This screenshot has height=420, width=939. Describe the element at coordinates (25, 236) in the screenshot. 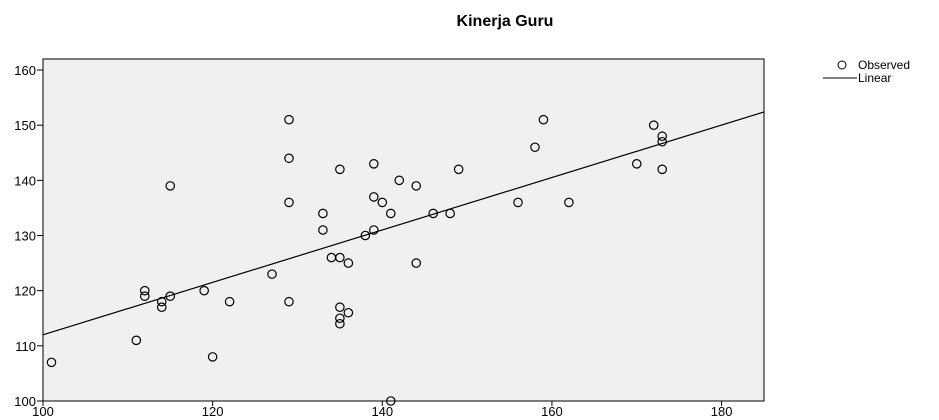

I see `y-tick-label: 130` at that location.